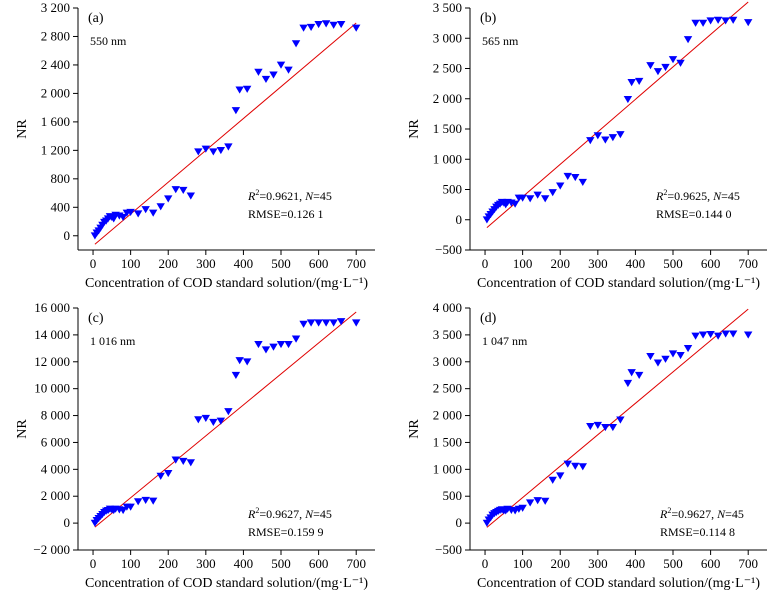 The image size is (779, 603). What do you see at coordinates (414, 429) in the screenshot?
I see `y-axis-title: NR` at bounding box center [414, 429].